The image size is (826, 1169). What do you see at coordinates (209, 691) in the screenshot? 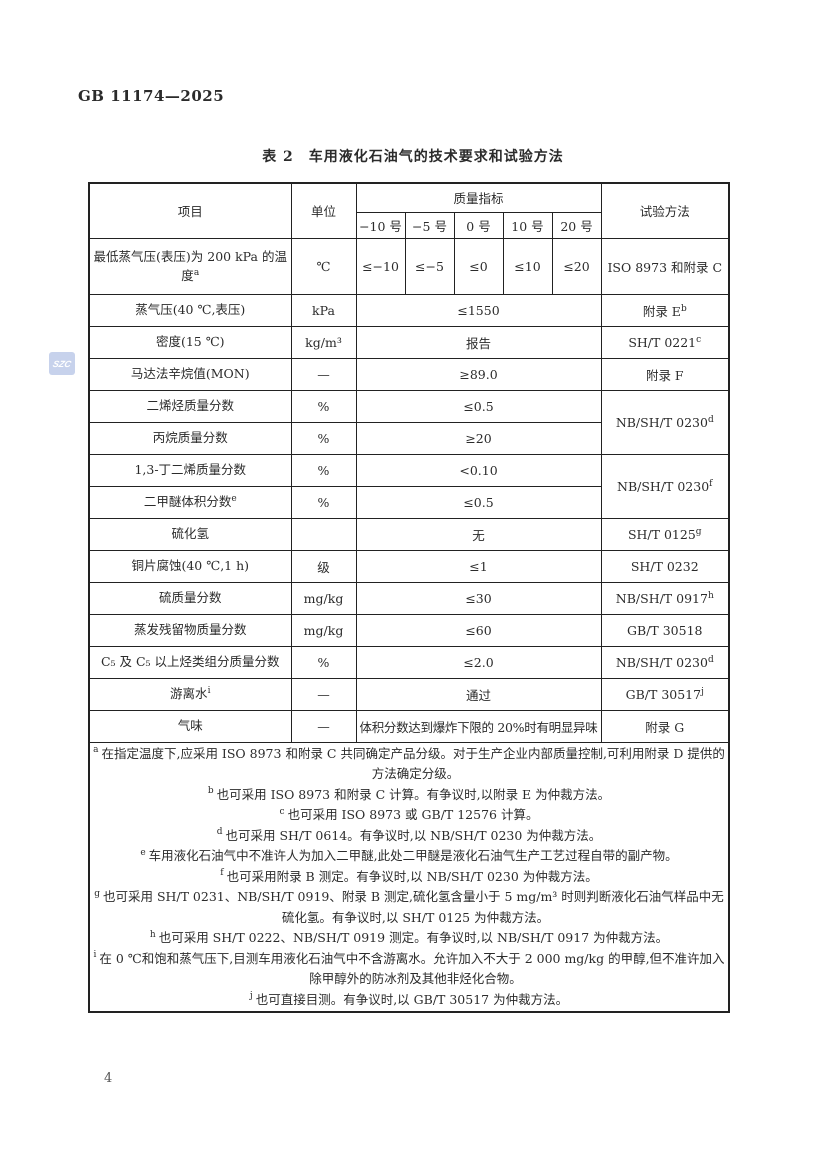
I see `footnote-ref: i` at bounding box center [209, 691].